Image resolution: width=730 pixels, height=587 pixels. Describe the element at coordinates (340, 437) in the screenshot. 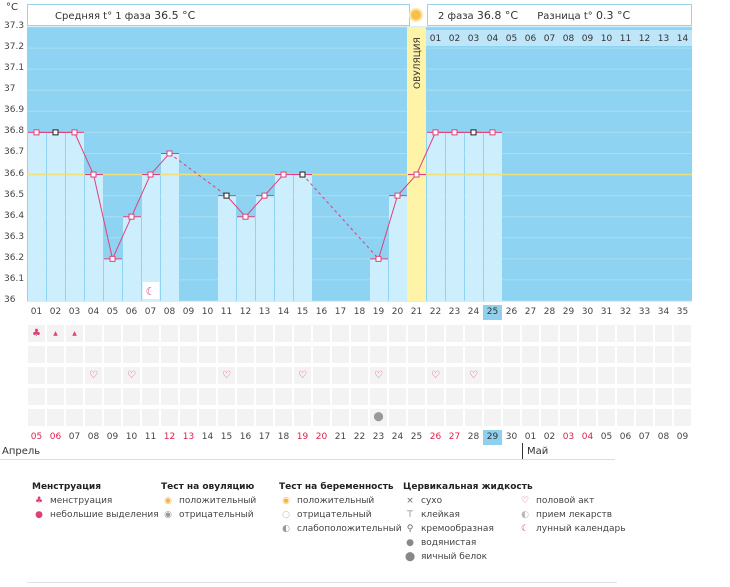

I see `date-cell: 21` at that location.